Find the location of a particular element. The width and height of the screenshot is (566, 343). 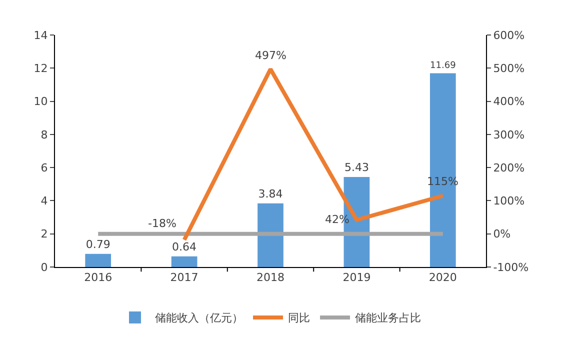

data-label: 3.84 is located at coordinates (270, 193).